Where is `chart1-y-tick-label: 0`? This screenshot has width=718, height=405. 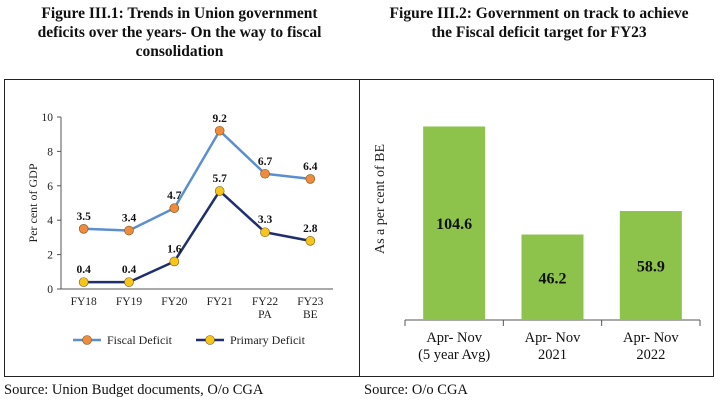
chart1-y-tick-label: 0 is located at coordinates (50, 290).